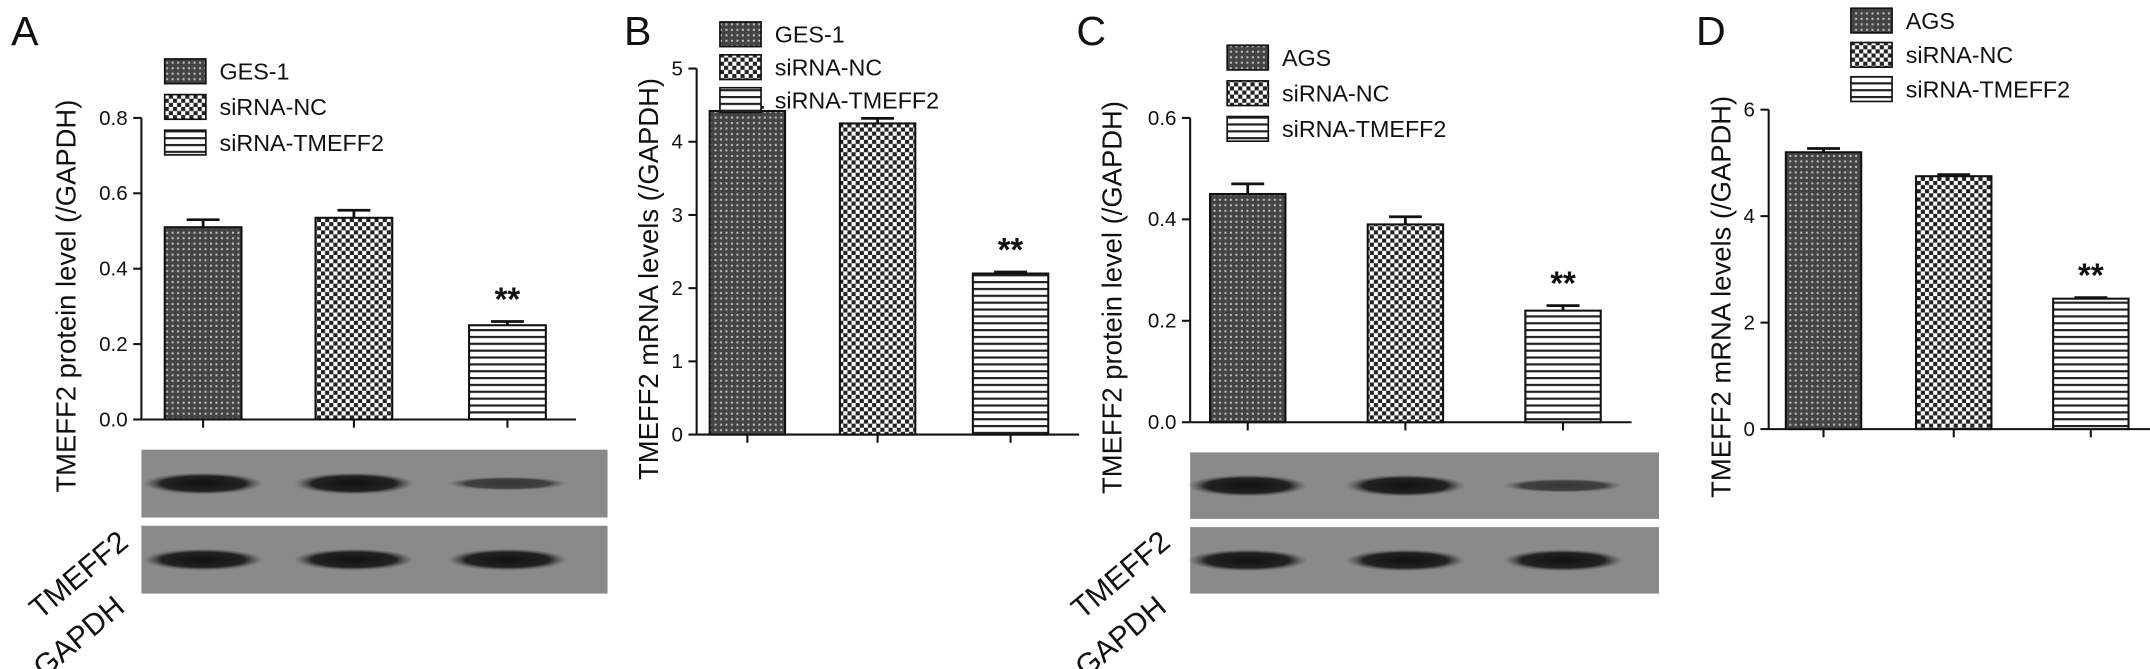 Image resolution: width=2150 pixels, height=669 pixels. I want to click on panel-letter: A, so click(25, 31).